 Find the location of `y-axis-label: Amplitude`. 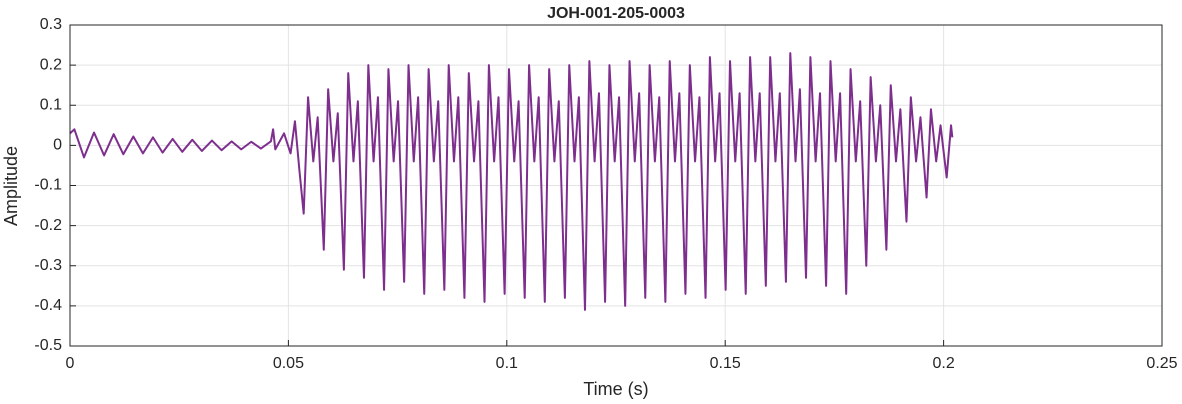

y-axis-label: Amplitude is located at coordinates (11, 186).